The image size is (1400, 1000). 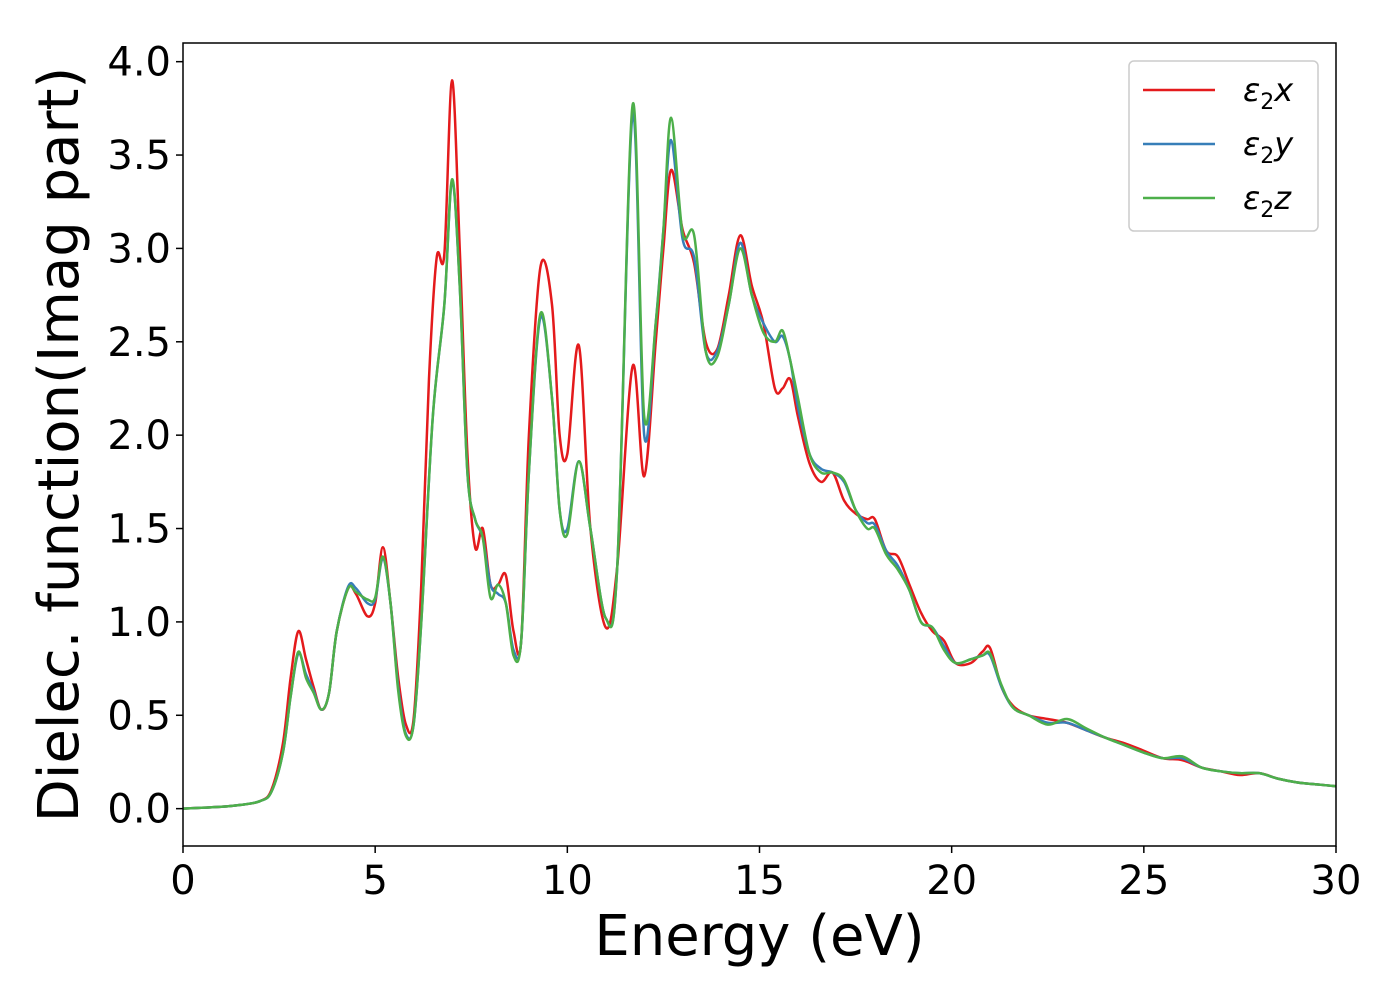 What do you see at coordinates (759, 936) in the screenshot?
I see `x-axis-title: Energy (eV)` at bounding box center [759, 936].